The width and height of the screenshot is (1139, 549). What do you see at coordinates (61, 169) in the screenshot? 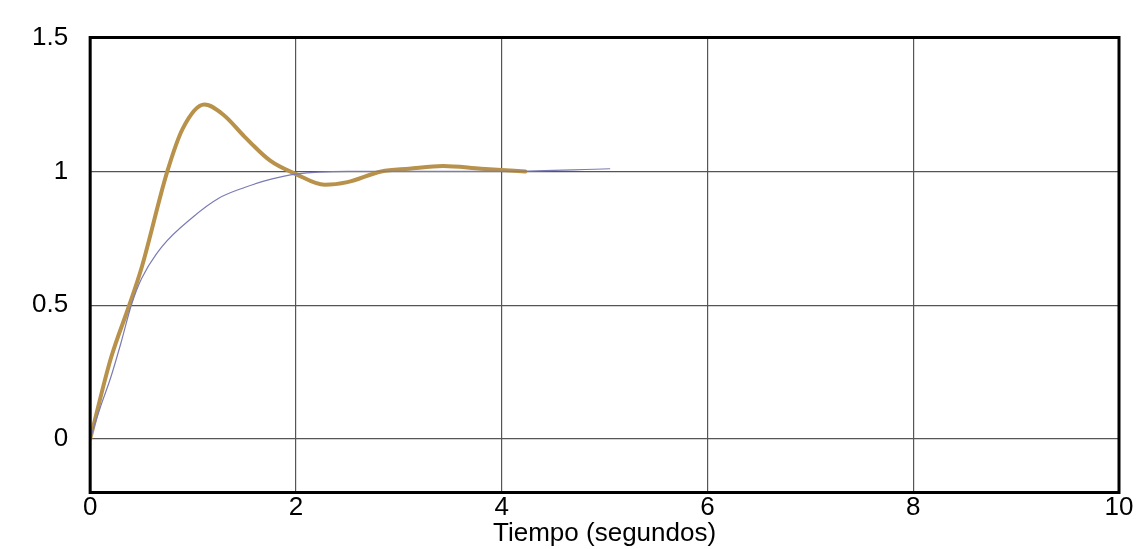
I see `y-tick-label: 1` at bounding box center [61, 169].